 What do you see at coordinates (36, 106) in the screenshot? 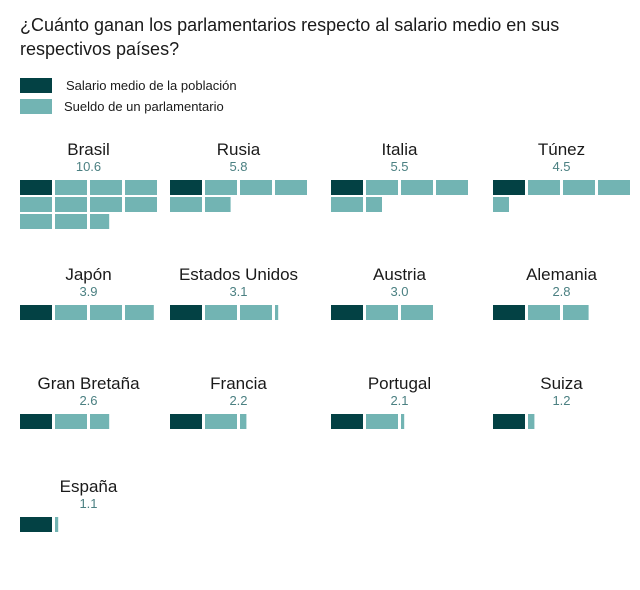
I see `legend-swatch-parliamentarian-salary` at bounding box center [36, 106].